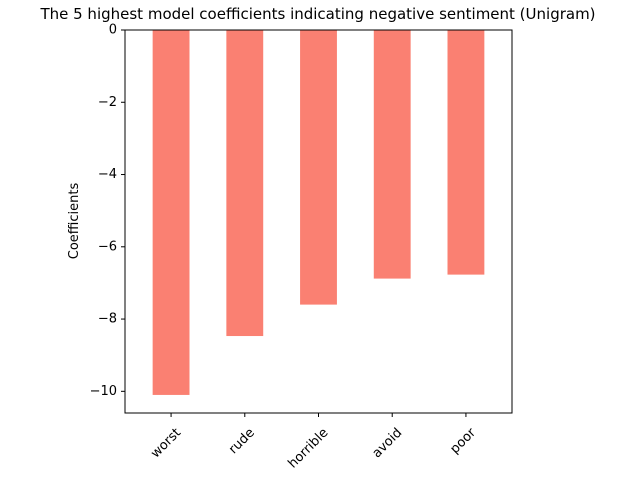  I want to click on x-tick-label: horrible, so click(308, 448).